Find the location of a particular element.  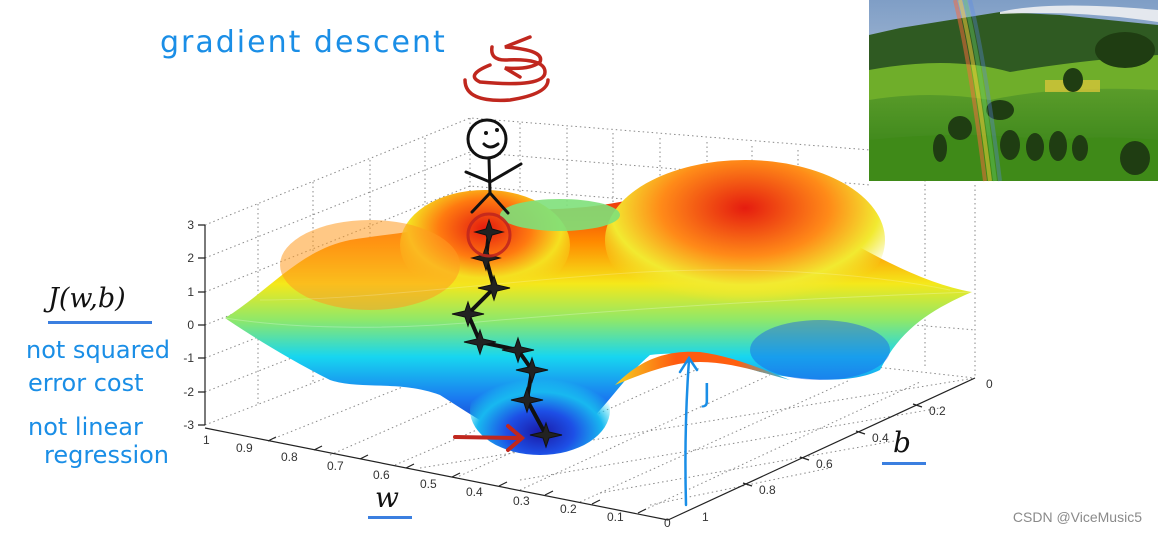

b-tick: 0.4 is located at coordinates (880, 438).